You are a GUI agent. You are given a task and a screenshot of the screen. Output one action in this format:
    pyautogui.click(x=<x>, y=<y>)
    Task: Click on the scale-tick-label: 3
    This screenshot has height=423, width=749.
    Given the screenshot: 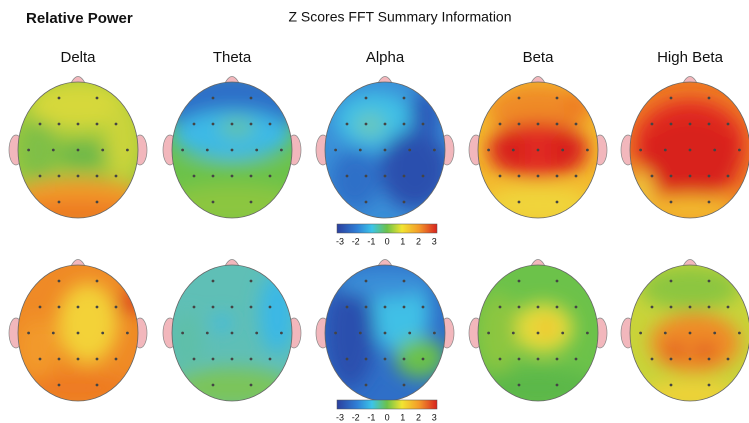 What is the action you would take?
    pyautogui.click(x=434, y=417)
    